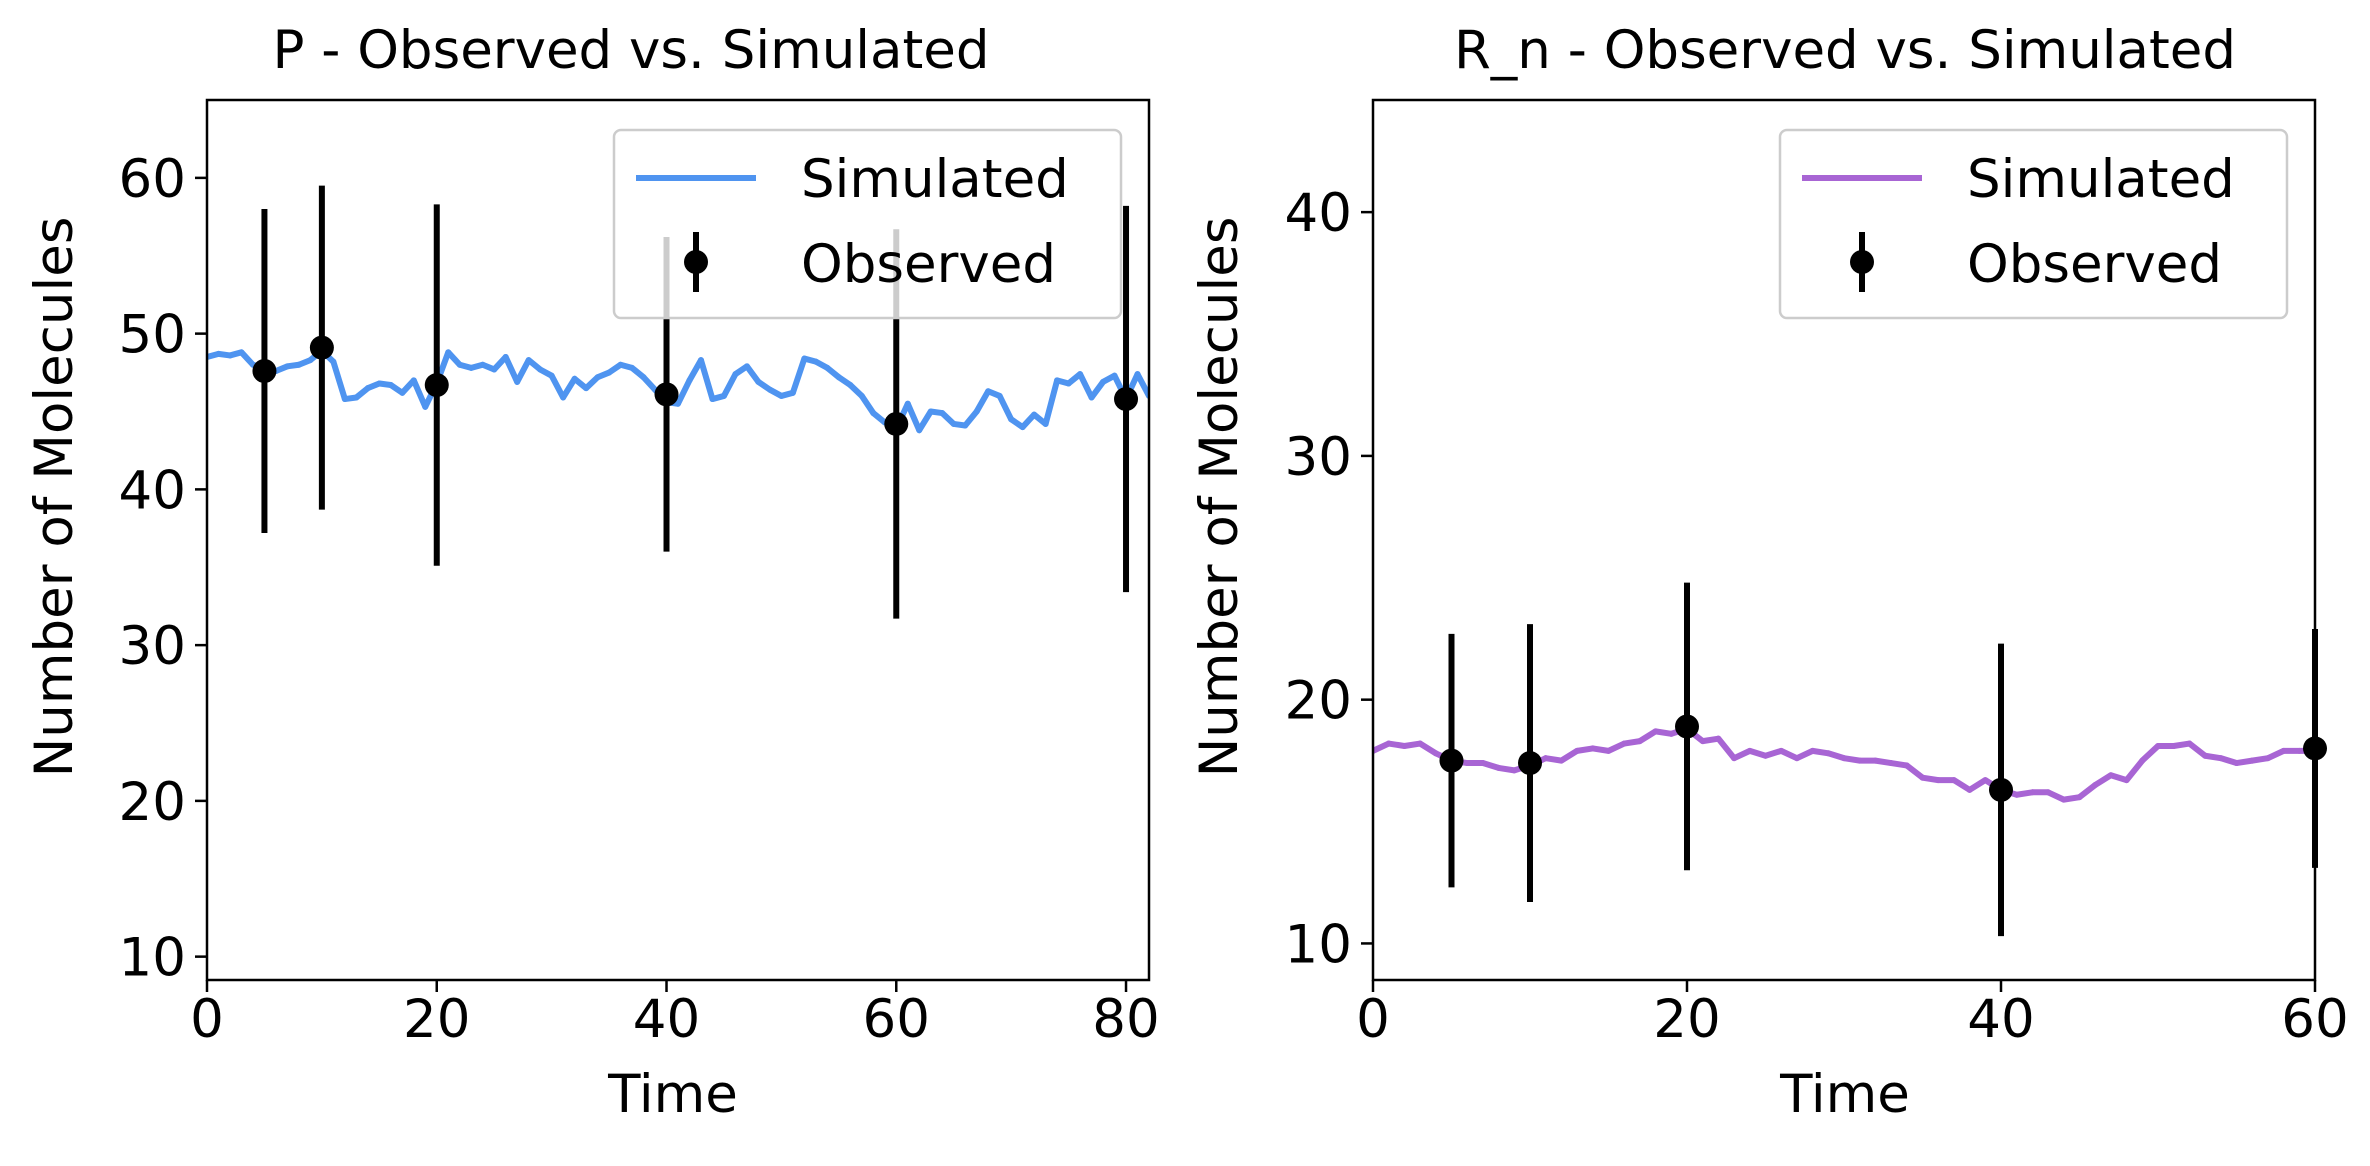 Image resolution: width=2370 pixels, height=1166 pixels. I want to click on y-tick-label: 60, so click(152, 179).